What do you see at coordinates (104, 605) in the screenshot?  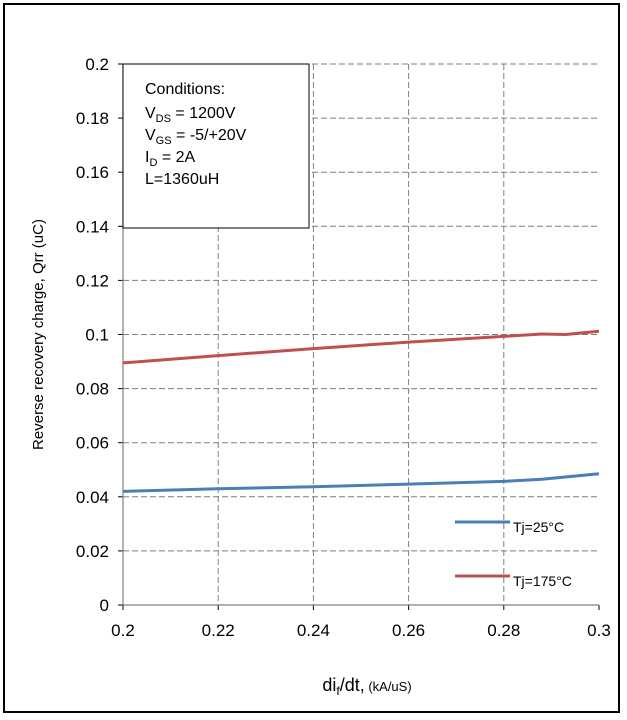 I see `y-tick-label: 0` at bounding box center [104, 605].